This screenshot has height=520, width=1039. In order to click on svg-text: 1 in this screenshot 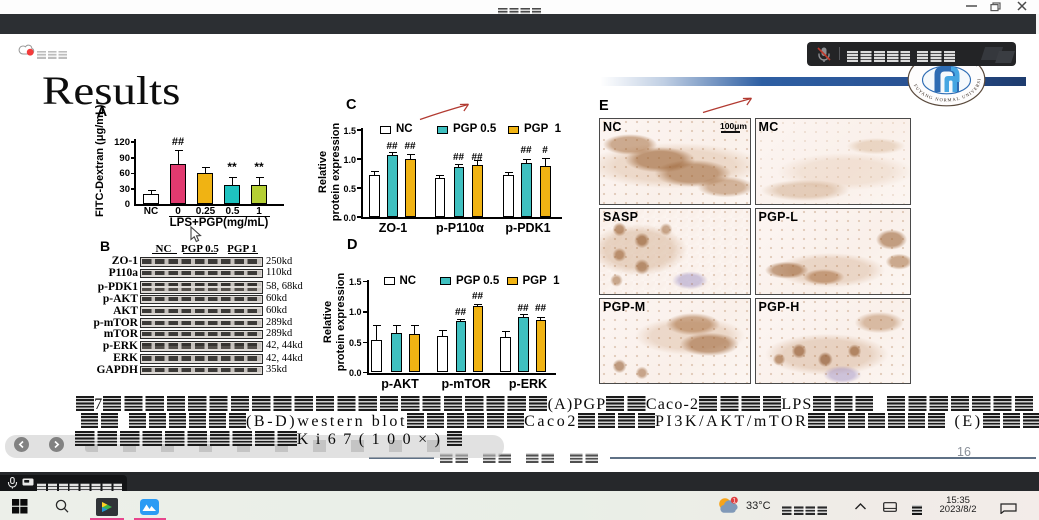, I will do `click(735, 501)`.